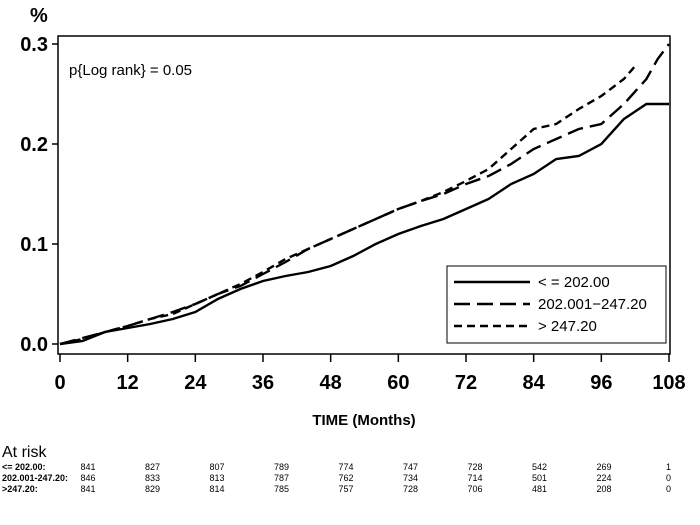  I want to click on at-risk-cell: 829, so click(152, 489).